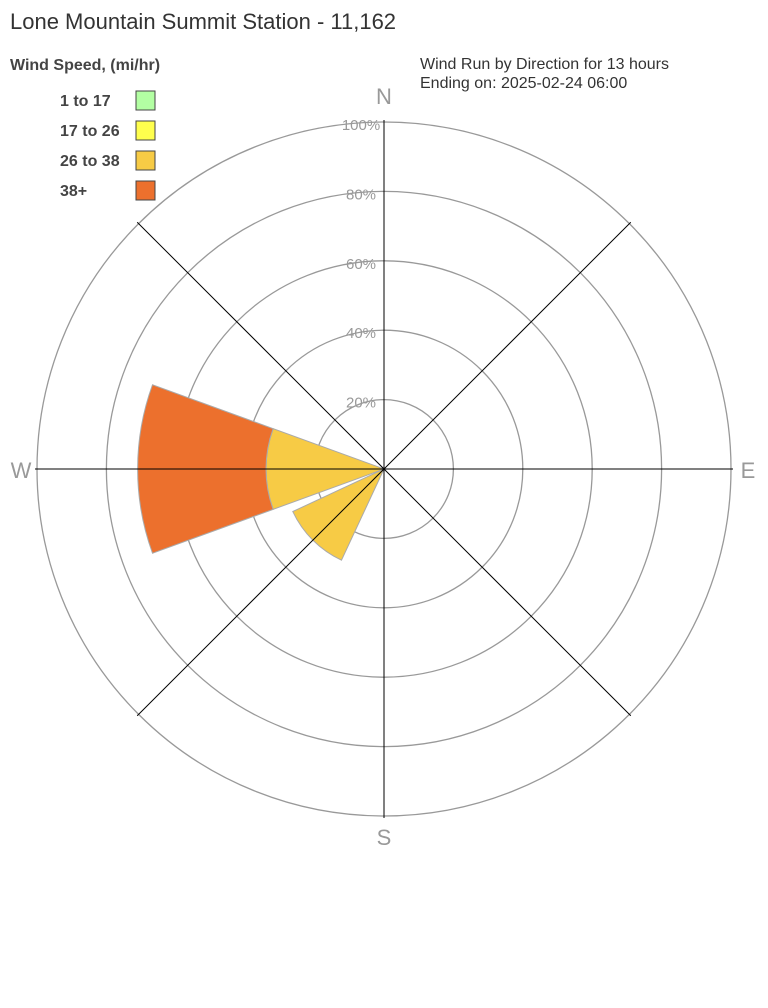 This screenshot has height=1008, width=768. Describe the element at coordinates (73, 191) in the screenshot. I see `legend-label: 38+` at that location.